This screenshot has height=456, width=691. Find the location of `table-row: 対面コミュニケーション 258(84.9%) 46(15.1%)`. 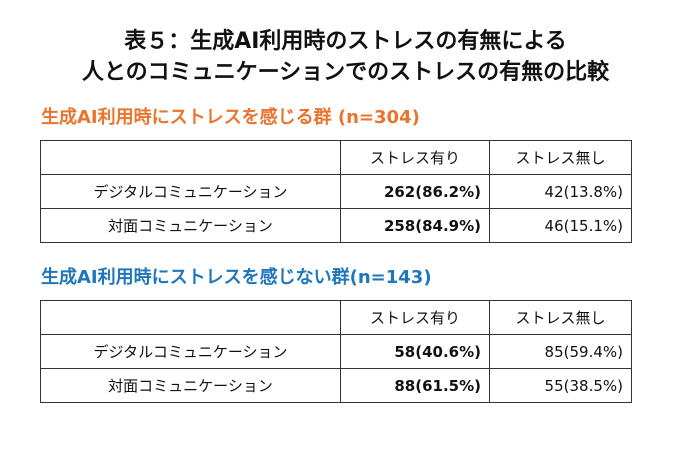

table-row: 対面コミュニケーション 258(84.9%) 46(15.1%) is located at coordinates (336, 225).